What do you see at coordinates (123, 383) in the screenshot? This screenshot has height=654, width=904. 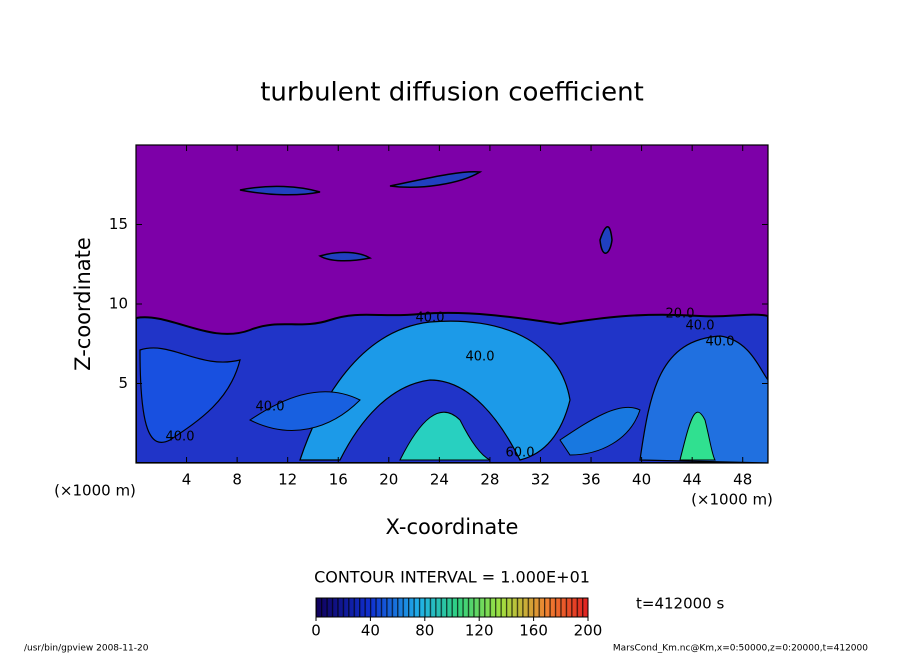 I see `y-tick-label: 5` at bounding box center [123, 383].